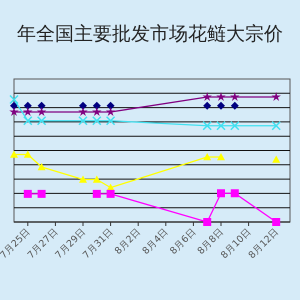 This screenshot has height=300, width=300. I want to click on x-tick-label: 8月6日, so click(183, 241).